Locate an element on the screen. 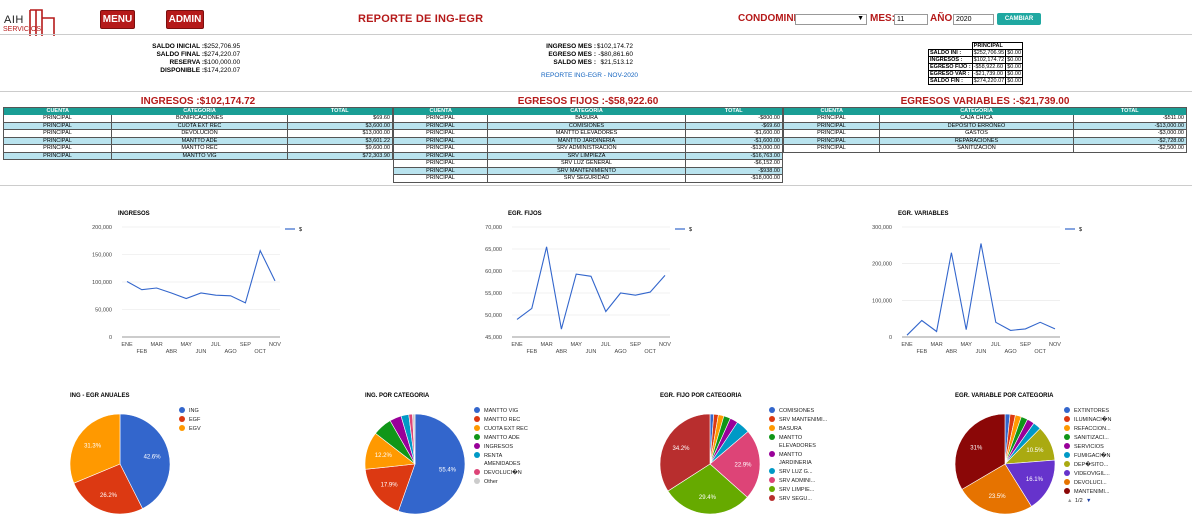 The height and width of the screenshot is (528, 1192). mes-input: 11 is located at coordinates (911, 19).